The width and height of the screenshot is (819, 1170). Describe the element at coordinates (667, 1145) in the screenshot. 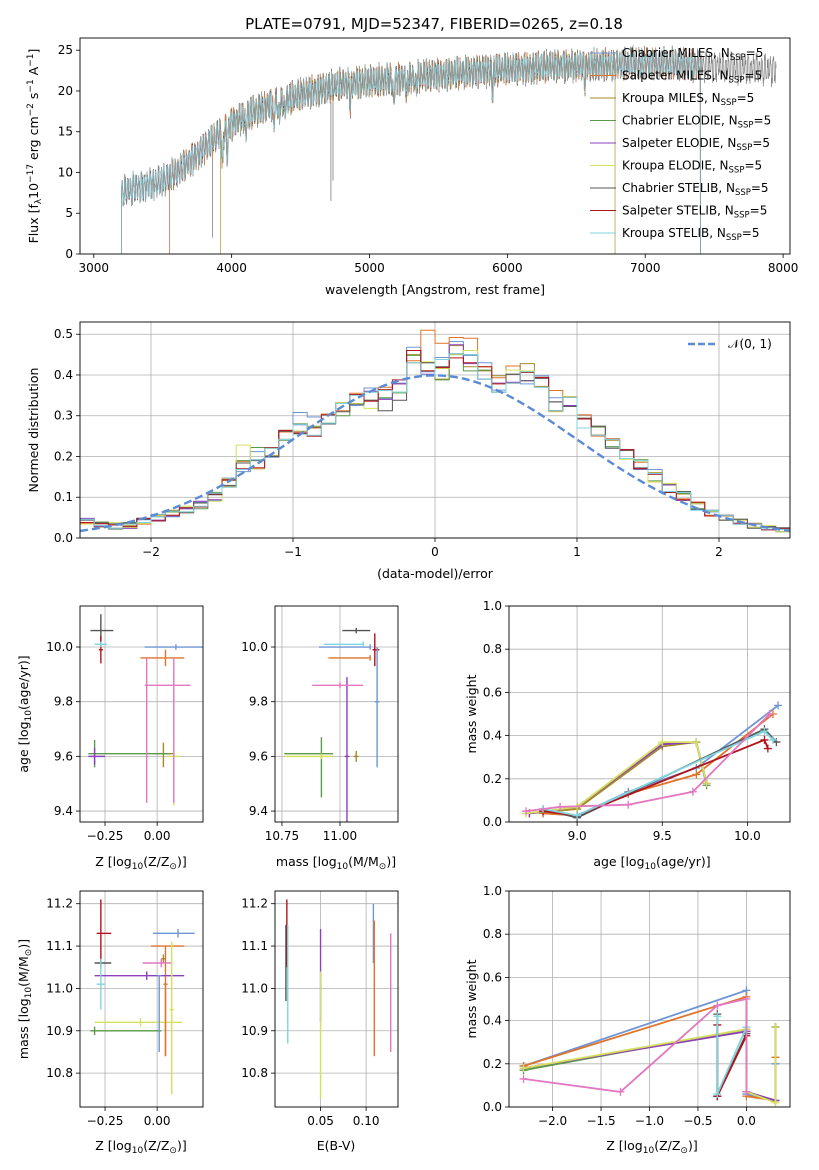

I see `weight-vs-Z-x-axis-label-part-2: (Z/Z` at that location.